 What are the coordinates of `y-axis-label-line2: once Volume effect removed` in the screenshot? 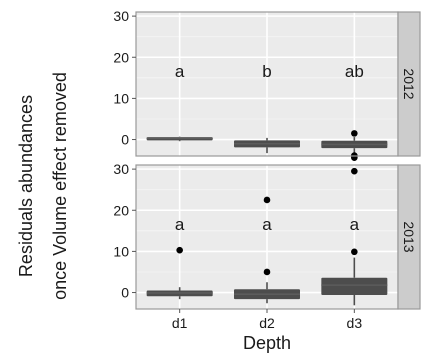 It's located at (60, 186).